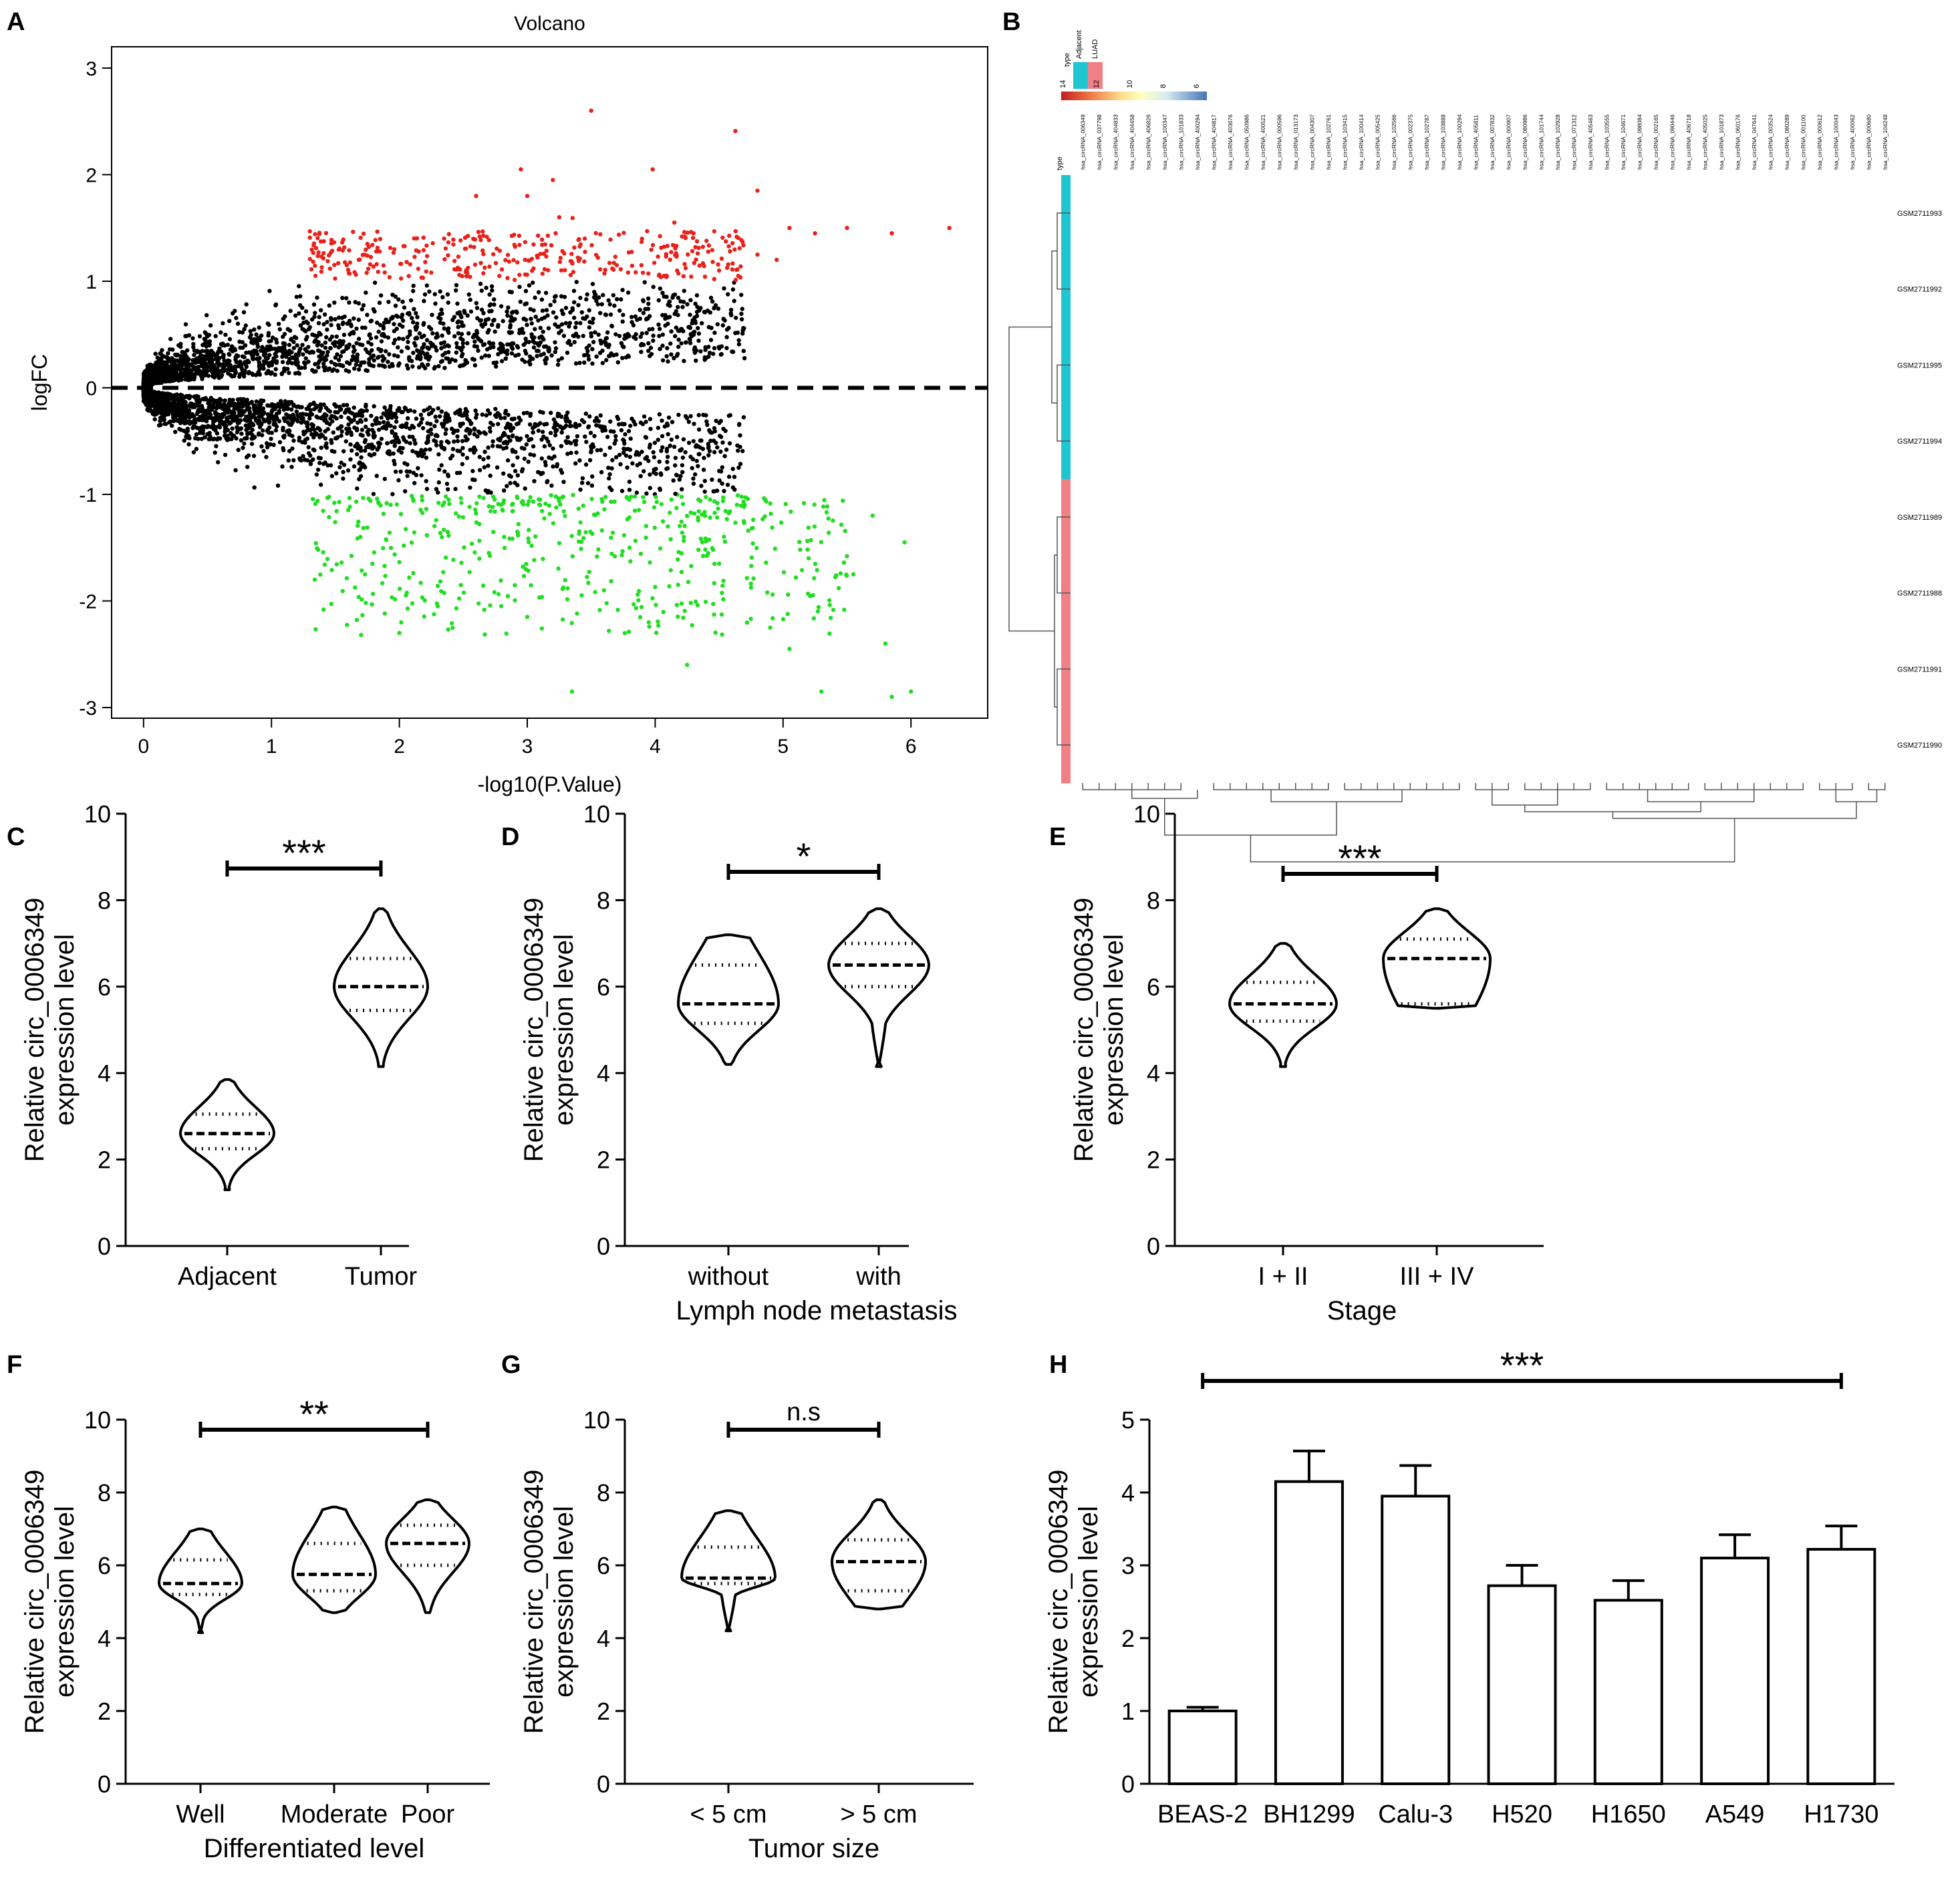 Image resolution: width=1960 pixels, height=1888 pixels. Describe the element at coordinates (546, 404) in the screenshot. I see `volcano-points` at that location.